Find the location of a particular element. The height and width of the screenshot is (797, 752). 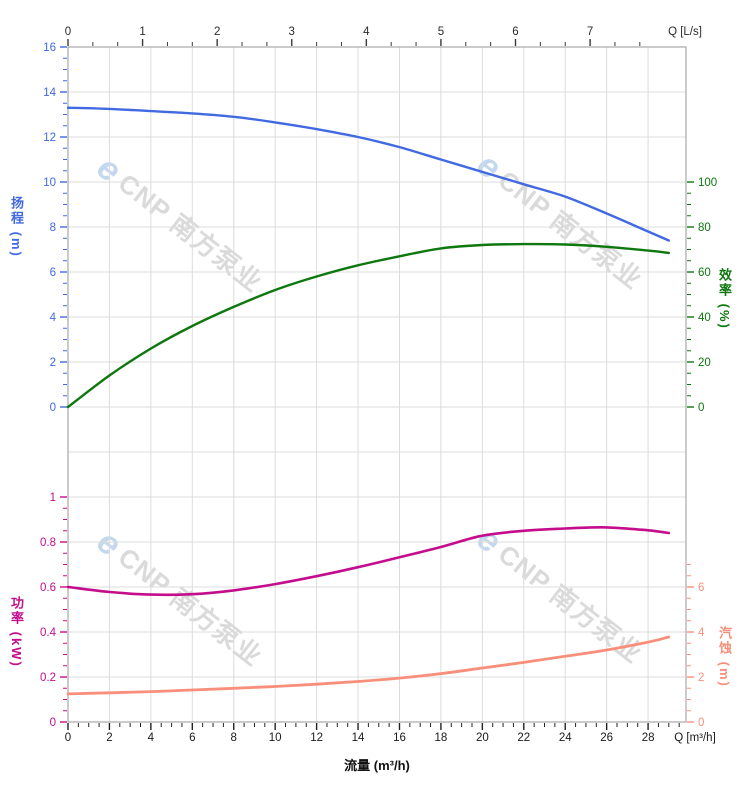

svg-text: 0.4 is located at coordinates (48, 633).